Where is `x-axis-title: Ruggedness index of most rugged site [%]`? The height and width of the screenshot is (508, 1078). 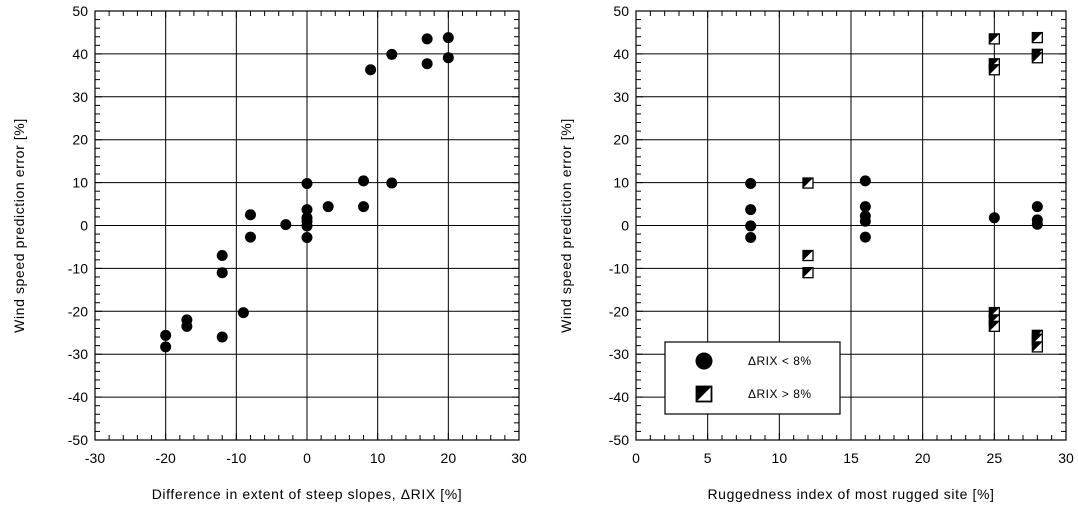
x-axis-title: Ruggedness index of most rugged site [%] is located at coordinates (850, 494).